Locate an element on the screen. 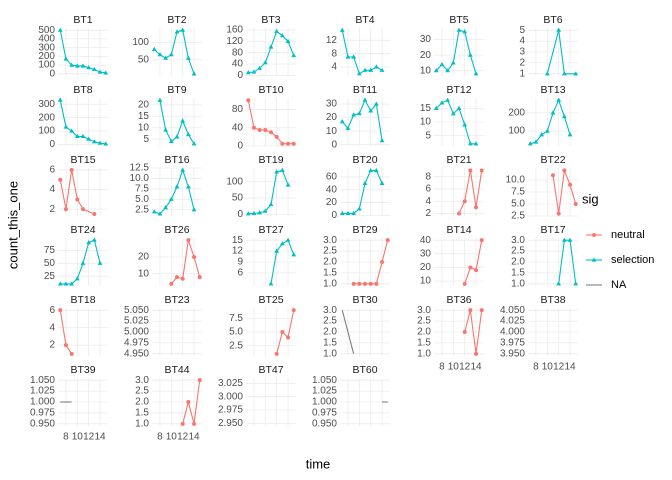  y-tick-label: 3.000 is located at coordinates (230, 396).